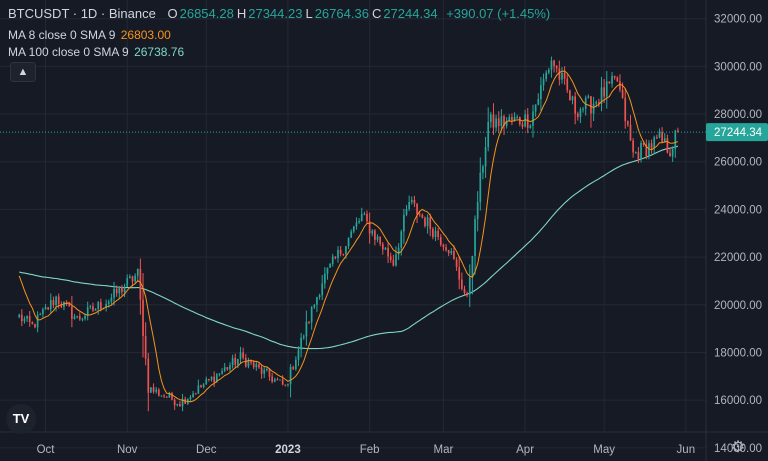  Describe the element at coordinates (127, 450) in the screenshot. I see `x-tick-label: Nov` at that location.